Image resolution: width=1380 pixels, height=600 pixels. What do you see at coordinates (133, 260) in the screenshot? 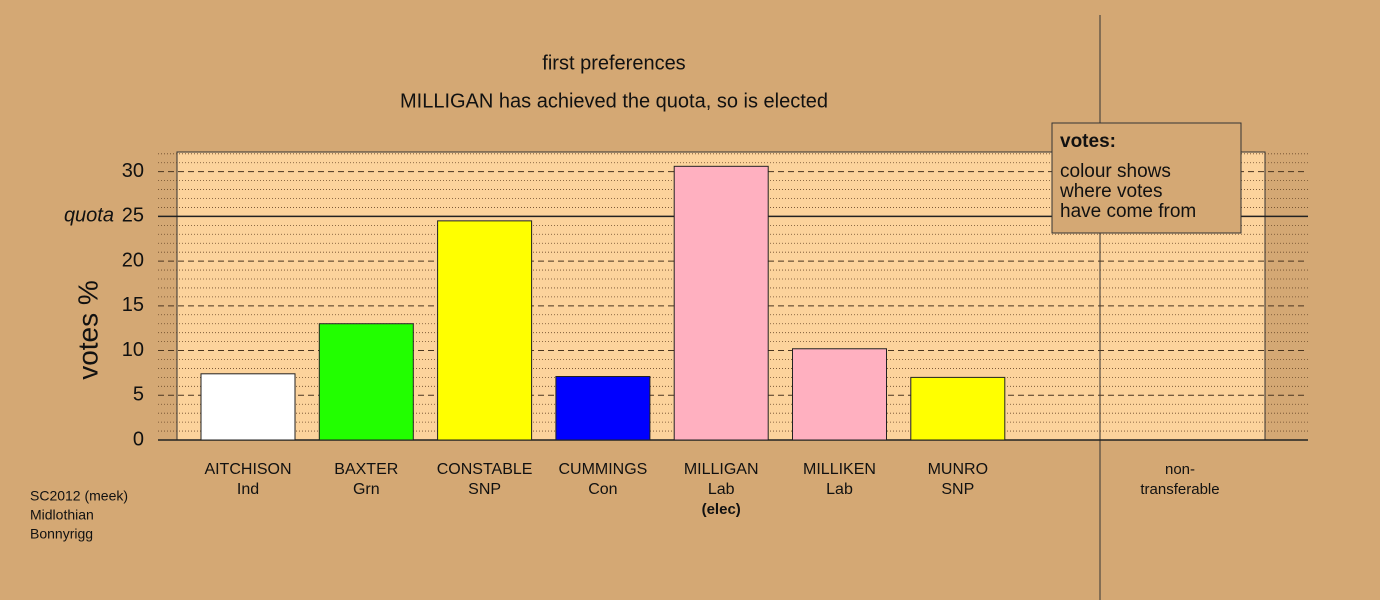
I see `y-tick-label: 20` at bounding box center [133, 260].